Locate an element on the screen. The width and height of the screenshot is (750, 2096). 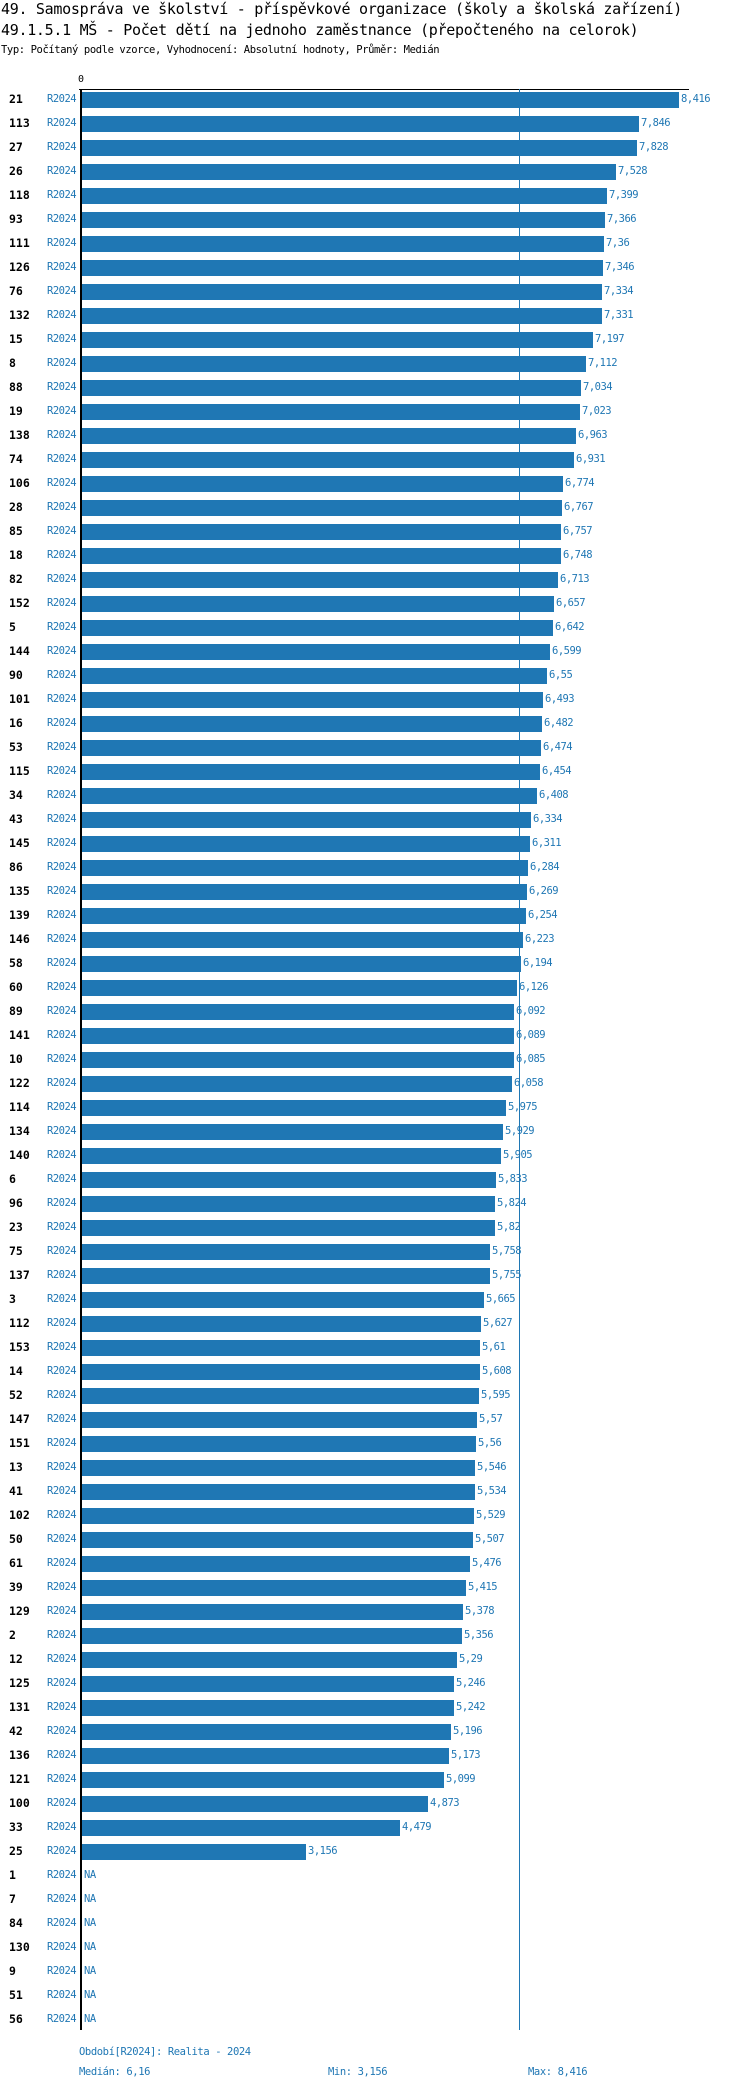
row-id-label: 131 is located at coordinates (19, 1707).